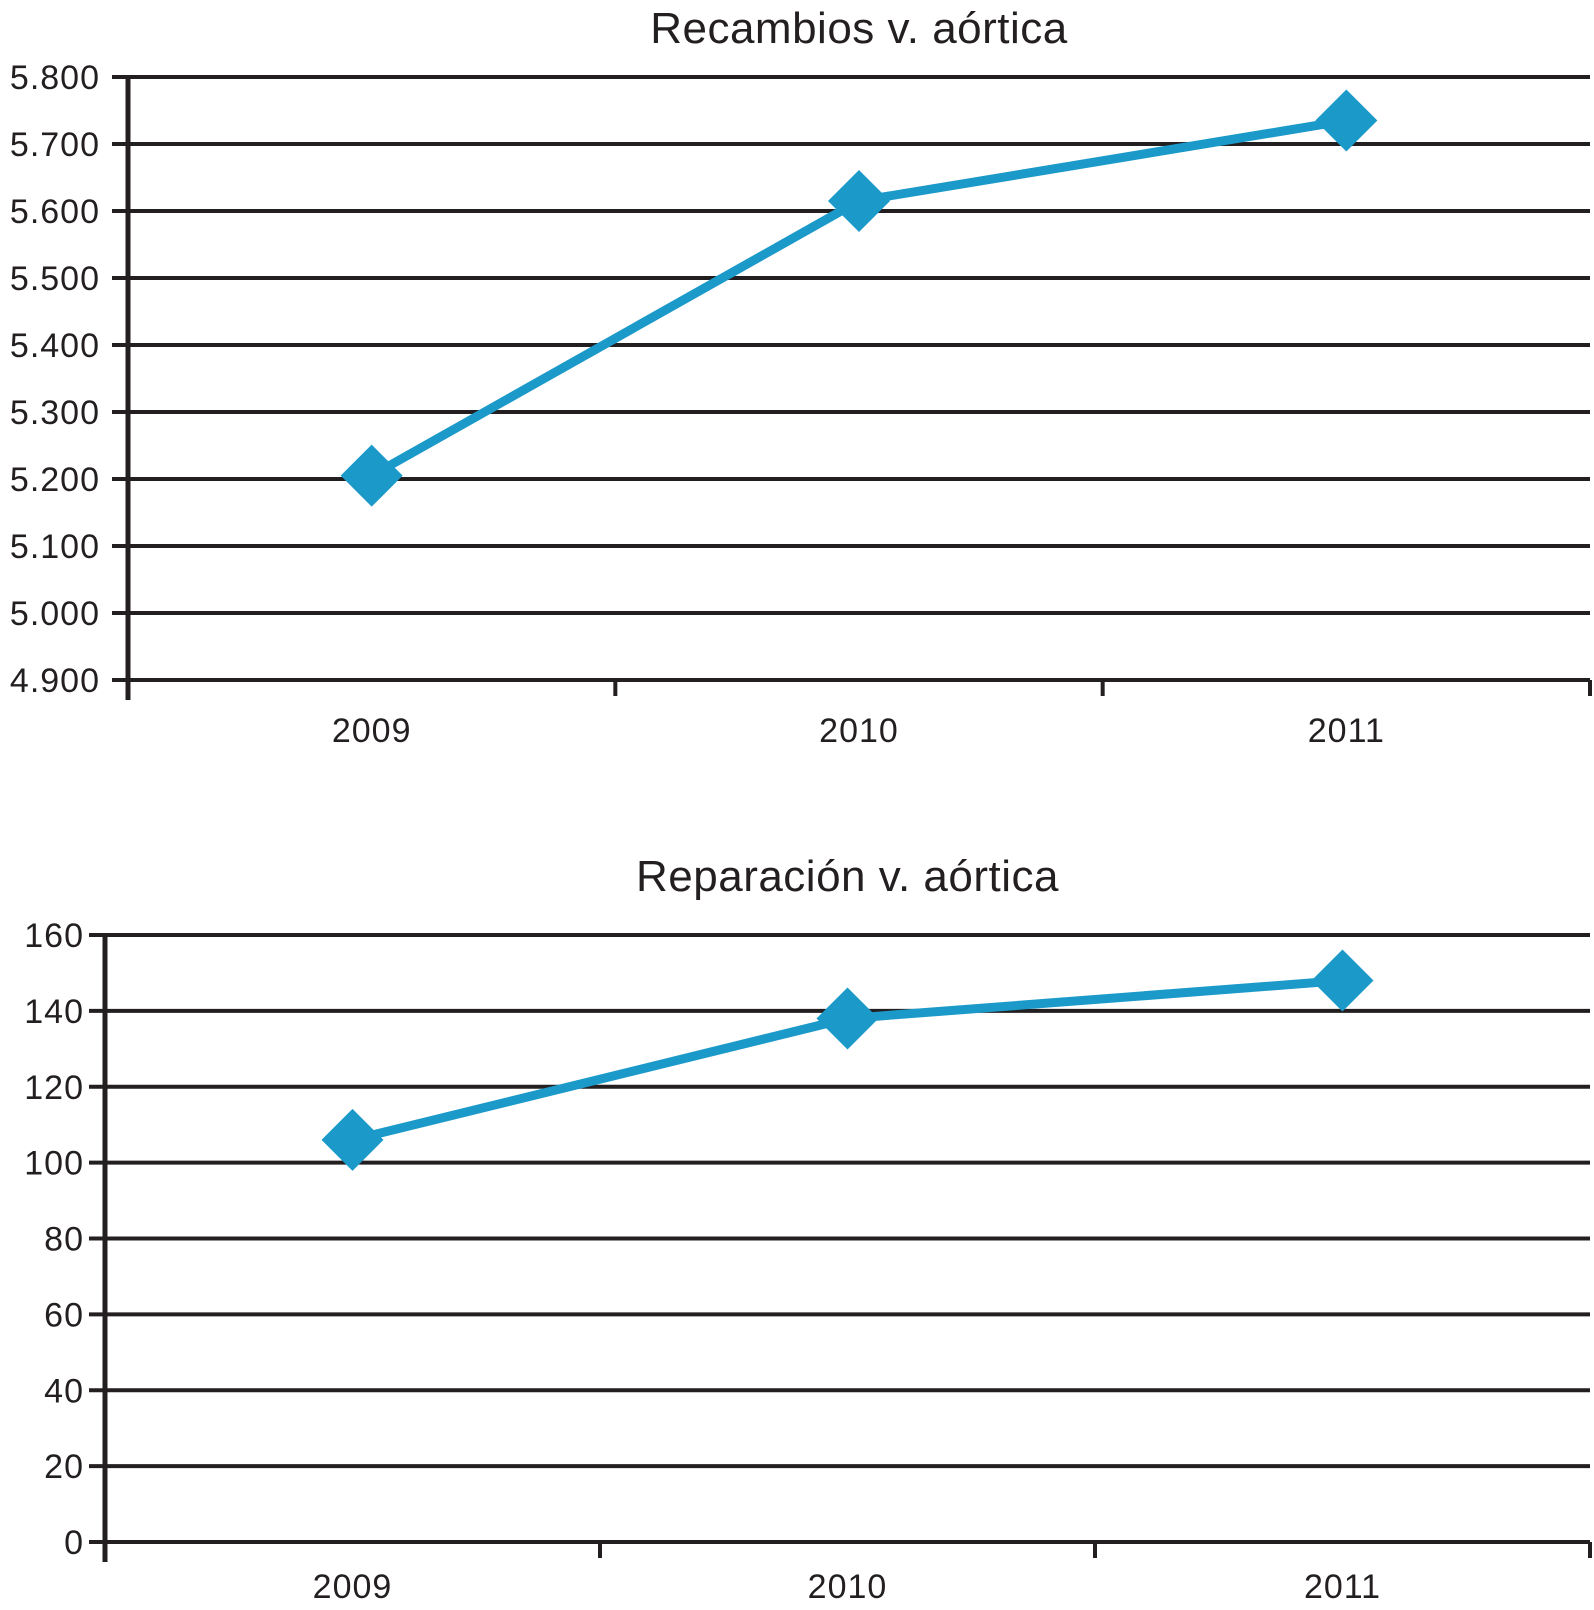  I want to click on y-tick-label: 0, so click(74, 1543).